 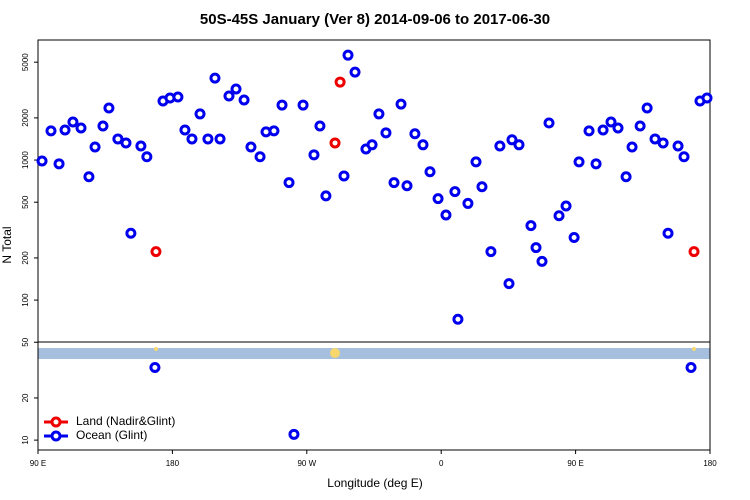 I want to click on y-tick-label: 500, so click(x=25, y=202).